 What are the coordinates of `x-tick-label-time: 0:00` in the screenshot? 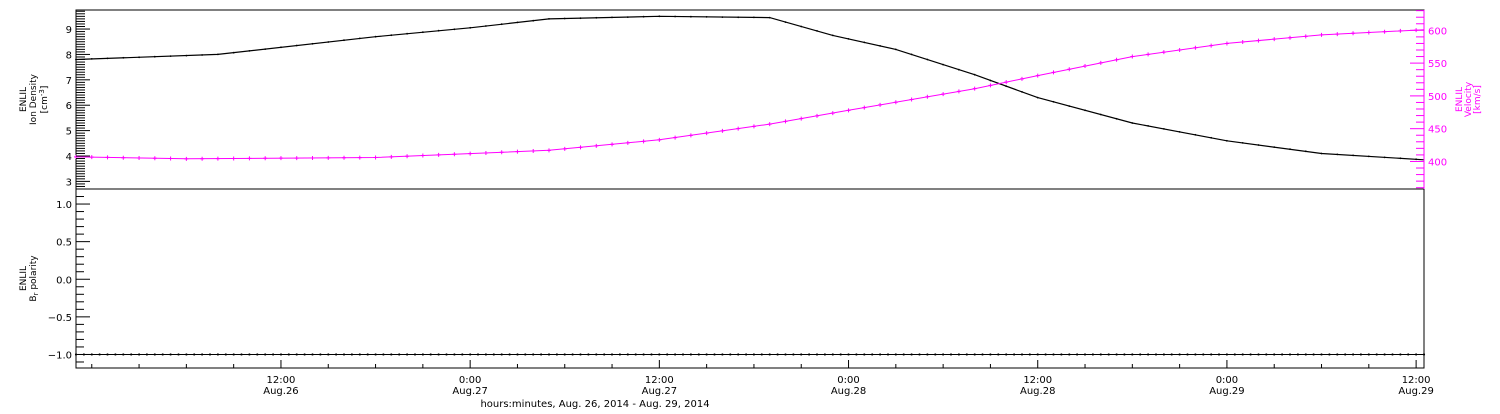 It's located at (470, 380).